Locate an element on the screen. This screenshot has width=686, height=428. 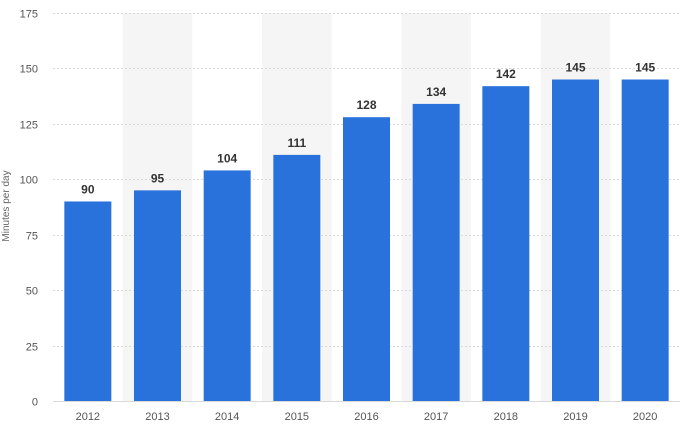
data-label-2017: 134 is located at coordinates (436, 92).